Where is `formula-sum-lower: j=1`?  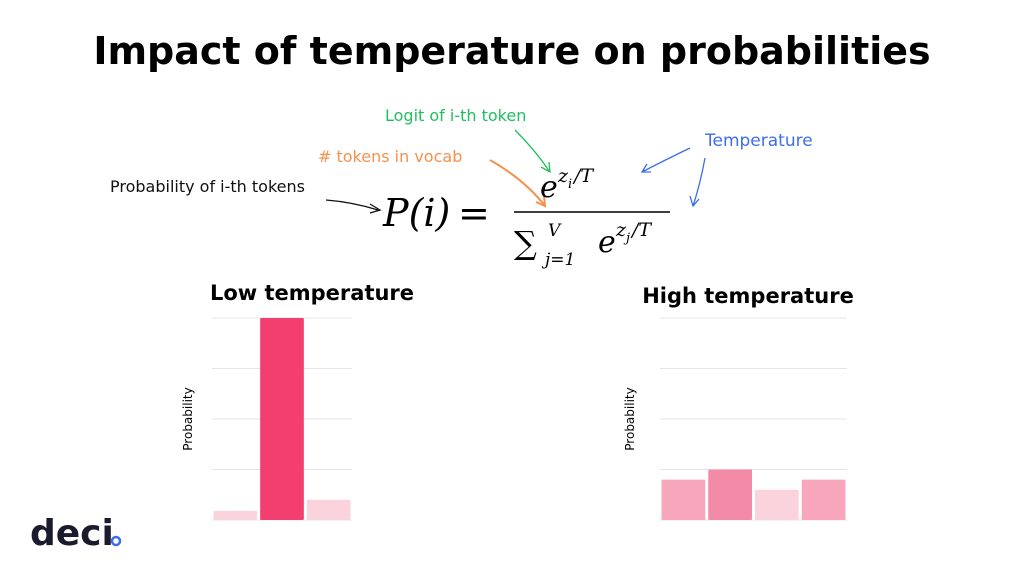 formula-sum-lower: j=1 is located at coordinates (558, 260).